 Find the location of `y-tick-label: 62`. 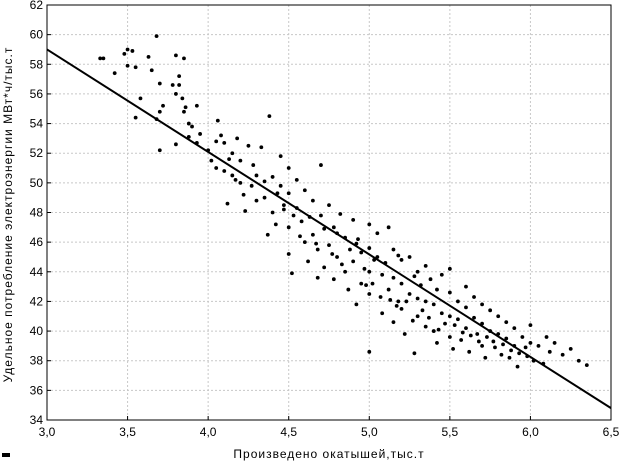

y-tick-label: 62 is located at coordinates (37, 6).